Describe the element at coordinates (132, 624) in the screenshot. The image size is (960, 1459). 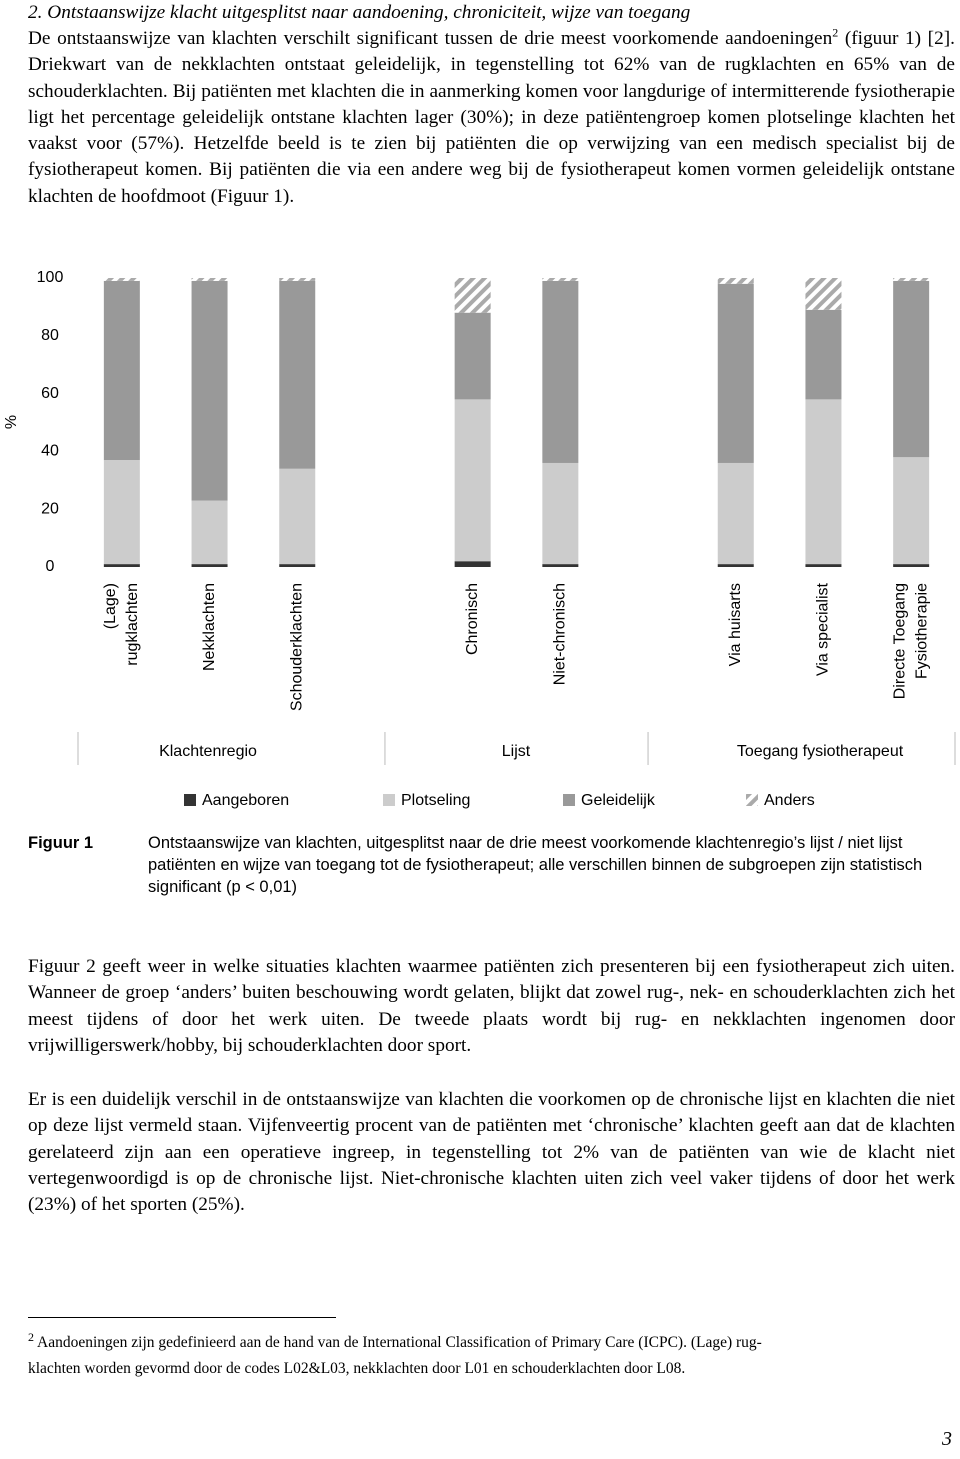
I see `x-tick-label: rugklachten` at that location.